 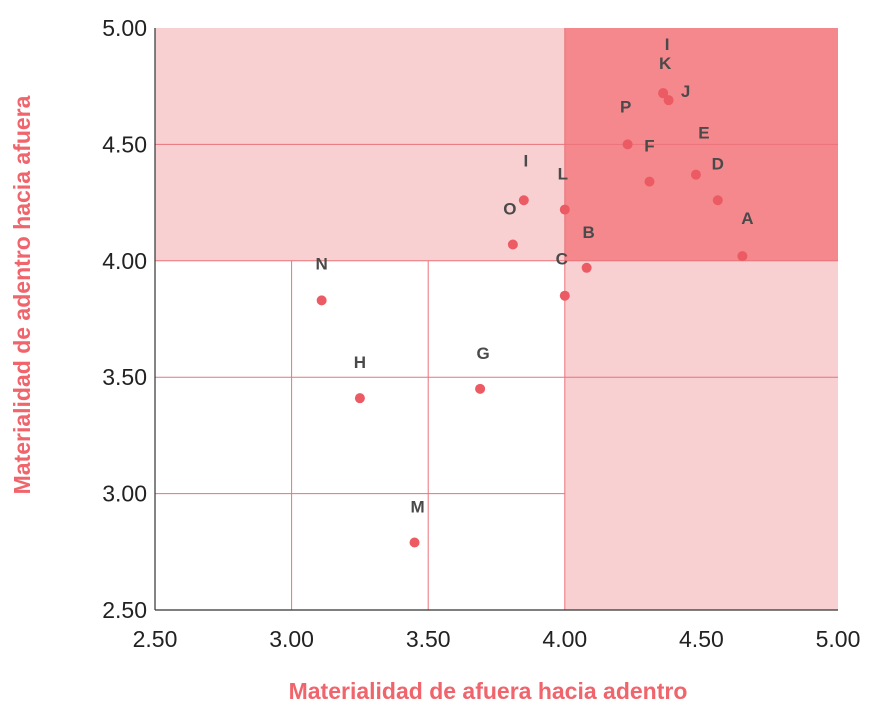 What do you see at coordinates (291, 639) in the screenshot?
I see `x-tick-label: 3.00` at bounding box center [291, 639].